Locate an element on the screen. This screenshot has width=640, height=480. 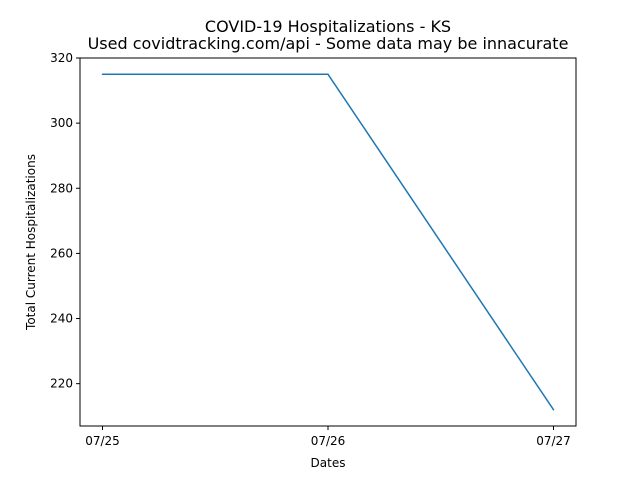
y-tick-label: 320 is located at coordinates (61, 58).